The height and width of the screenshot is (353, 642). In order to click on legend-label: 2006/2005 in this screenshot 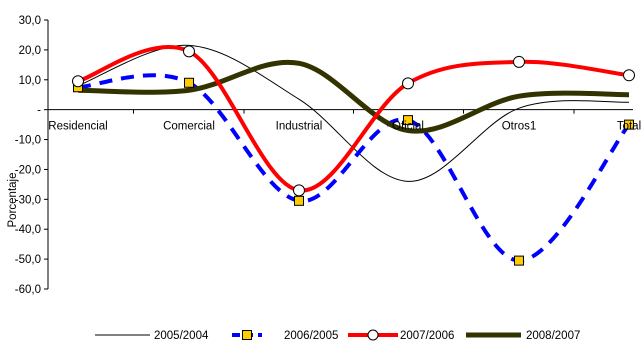, I will do `click(311, 336)`.